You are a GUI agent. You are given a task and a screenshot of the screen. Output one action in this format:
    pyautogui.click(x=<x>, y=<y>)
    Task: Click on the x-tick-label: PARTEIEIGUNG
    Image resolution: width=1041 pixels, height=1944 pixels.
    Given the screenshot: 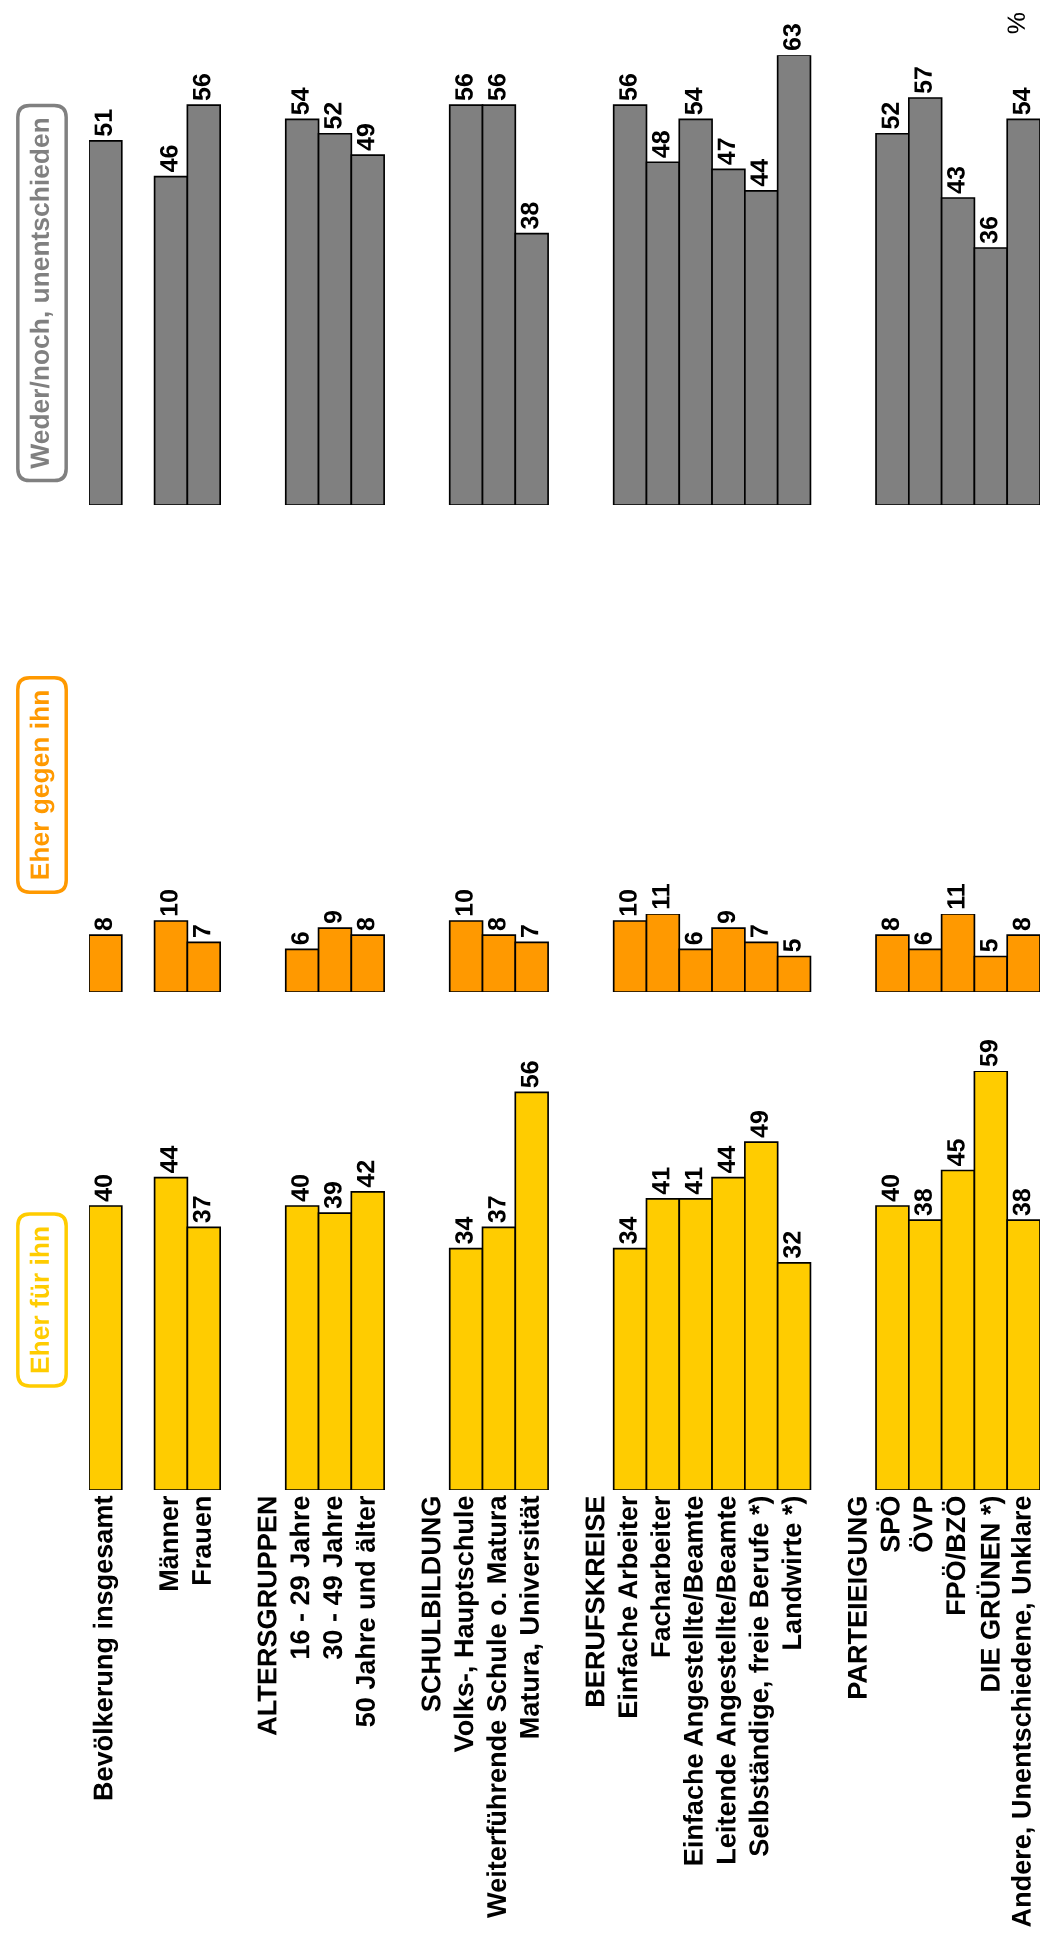 What is the action you would take?
    pyautogui.click(x=857, y=1597)
    